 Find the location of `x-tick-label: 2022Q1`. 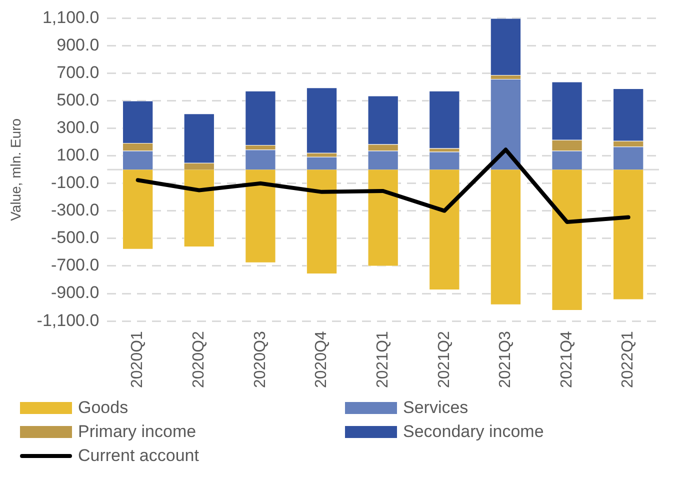

x-tick-label: 2022Q1 is located at coordinates (628, 359).